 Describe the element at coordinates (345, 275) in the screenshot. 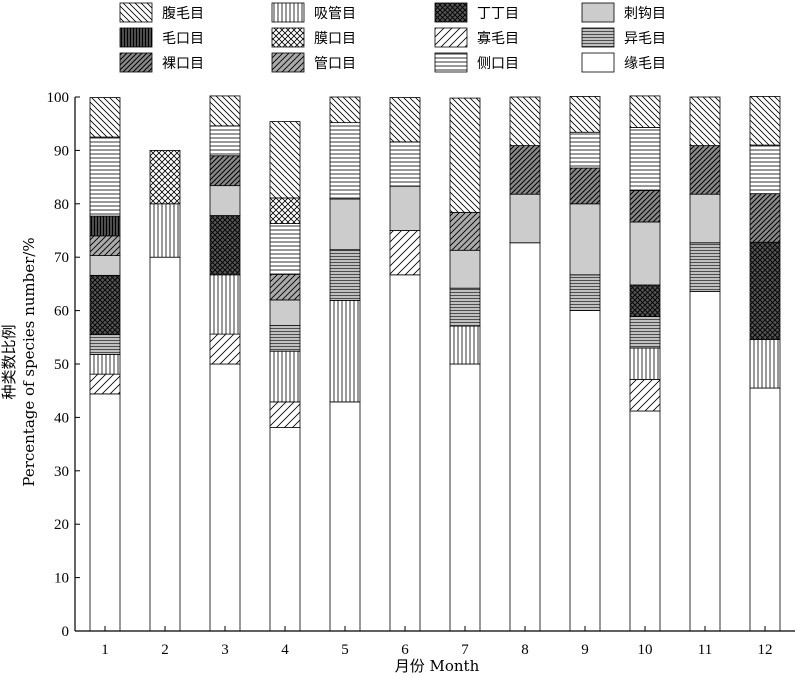

I see `bar-segment-5-异毛目` at that location.